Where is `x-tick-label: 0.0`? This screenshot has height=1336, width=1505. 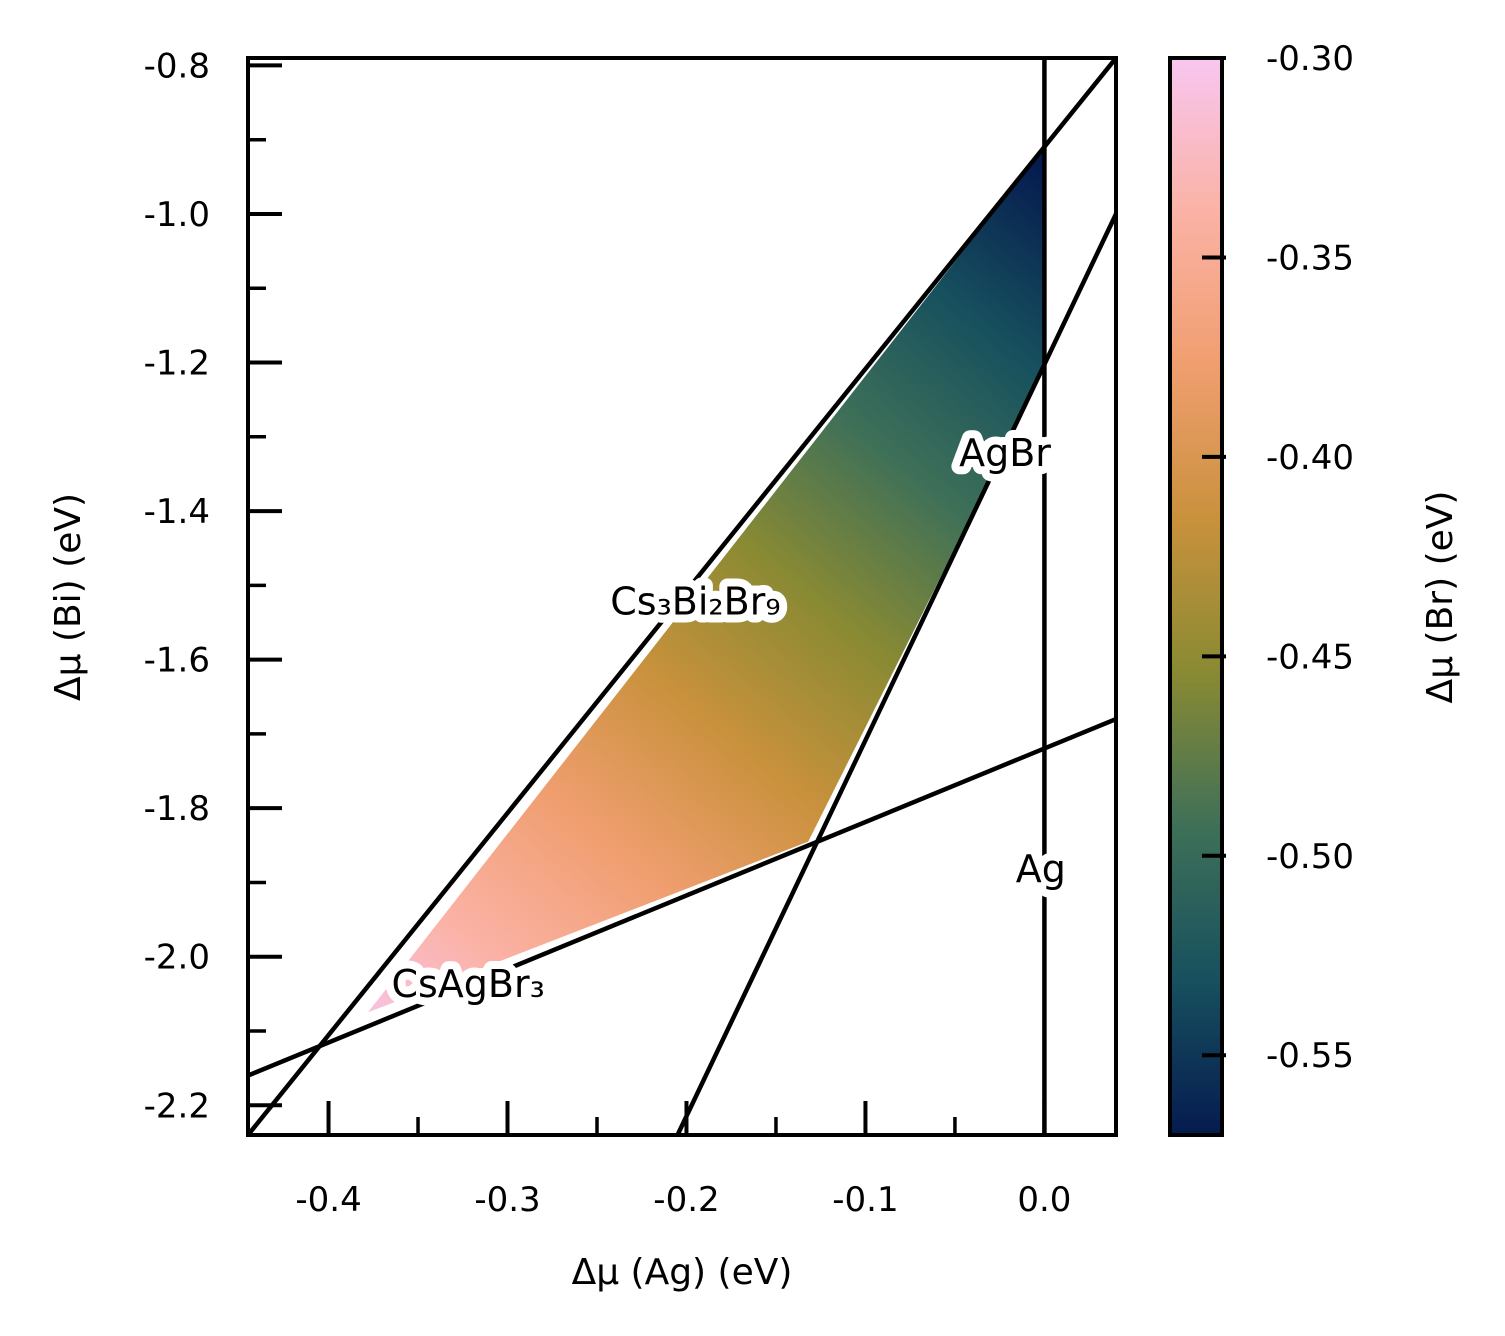 x-tick-label: 0.0 is located at coordinates (1044, 1200).